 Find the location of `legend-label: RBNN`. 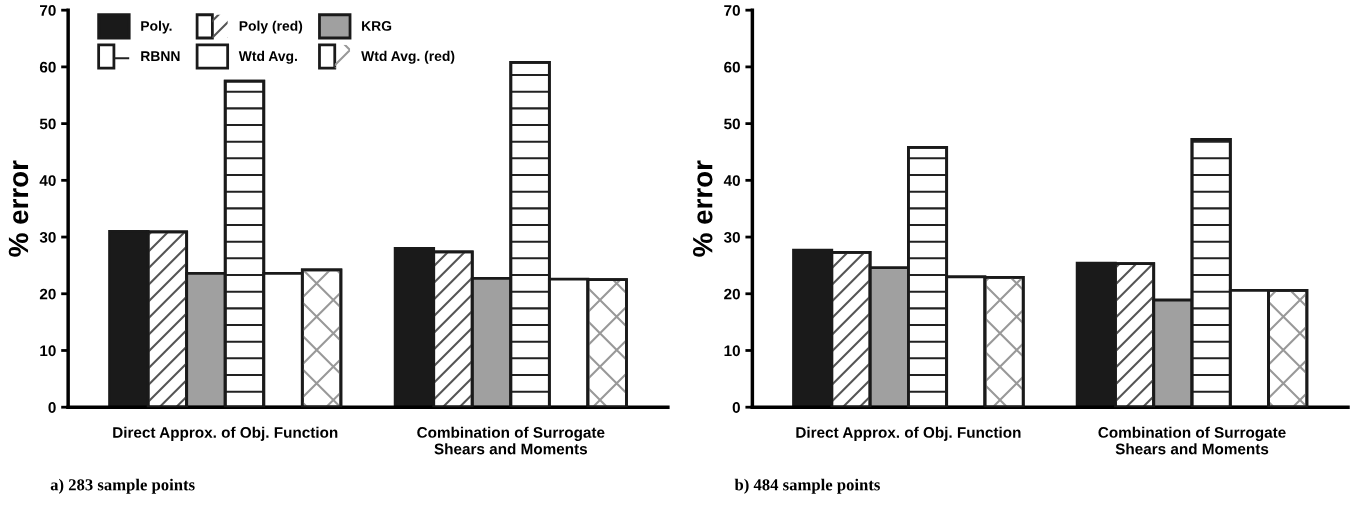

legend-label: RBNN is located at coordinates (160, 56).